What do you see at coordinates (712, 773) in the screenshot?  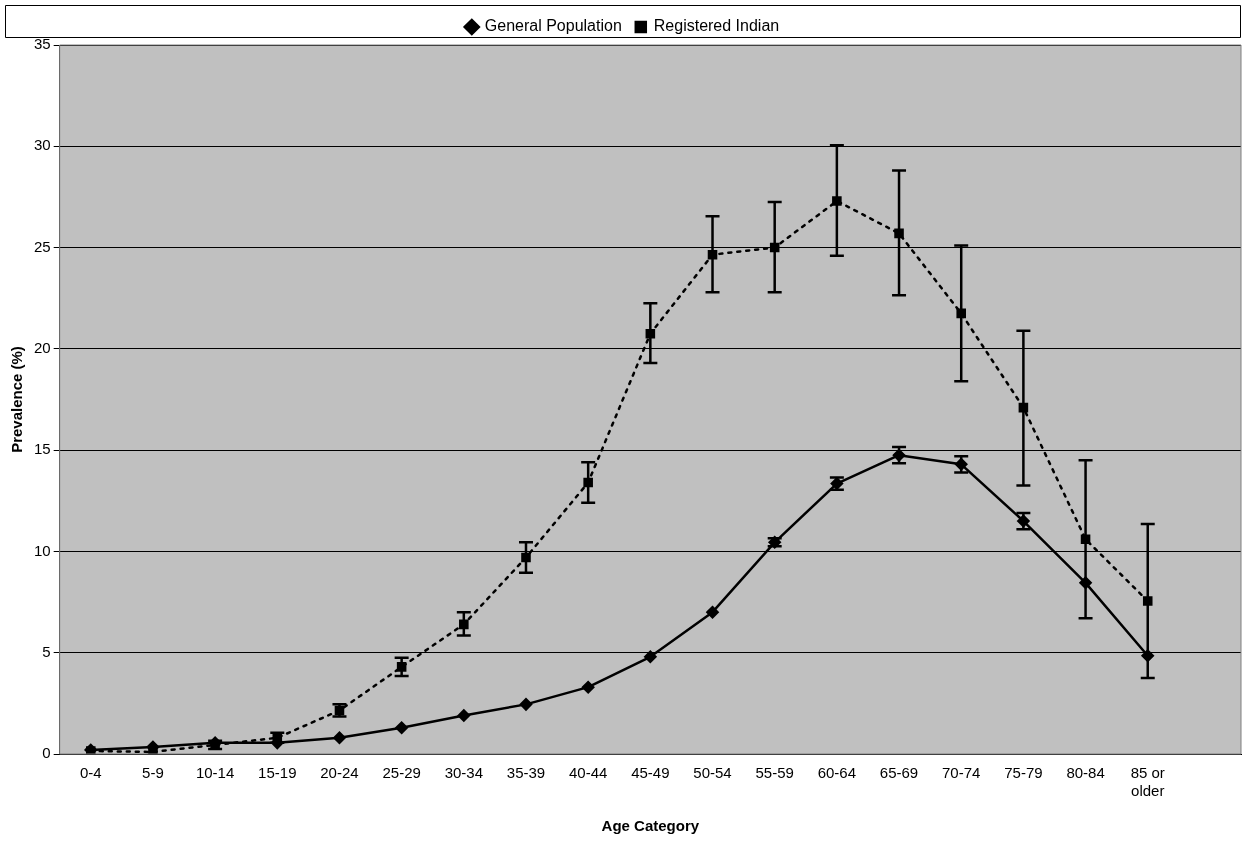 I see `x-tick-label: 50-54` at bounding box center [712, 773].